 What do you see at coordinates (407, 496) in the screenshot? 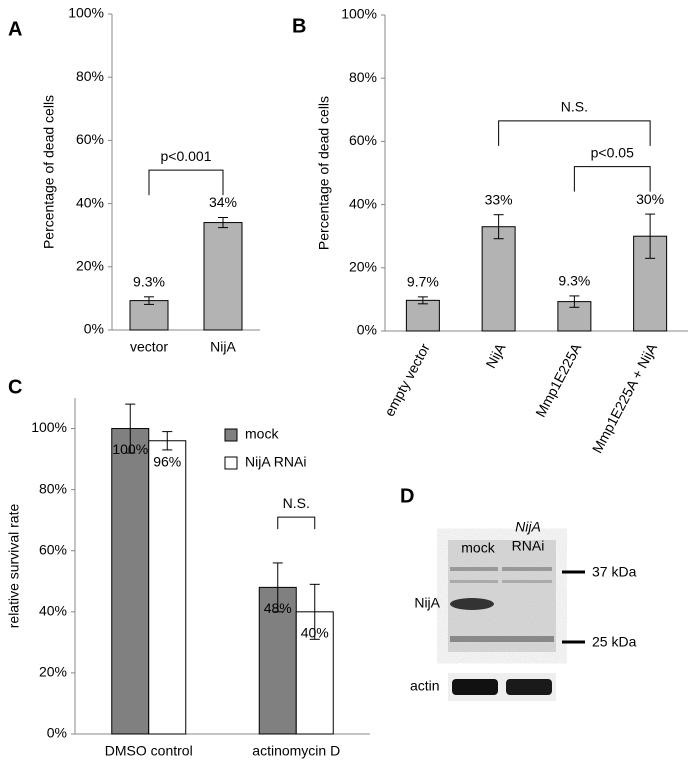
I see `panel-letter: D` at bounding box center [407, 496].